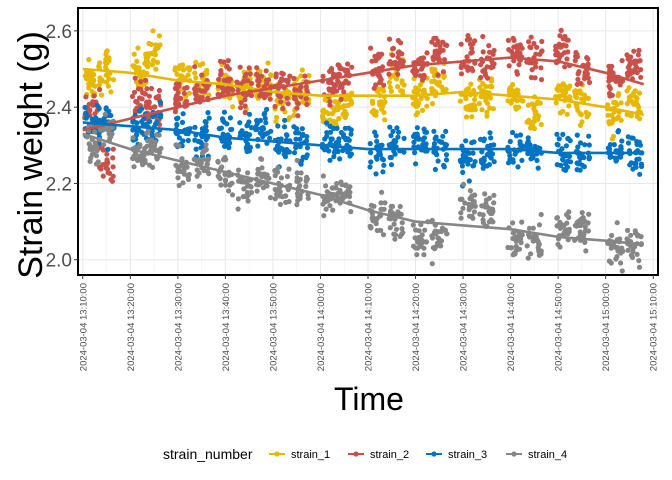  I want to click on x-tick-label: 2024-03-04 14:20:00, so click(416, 327).